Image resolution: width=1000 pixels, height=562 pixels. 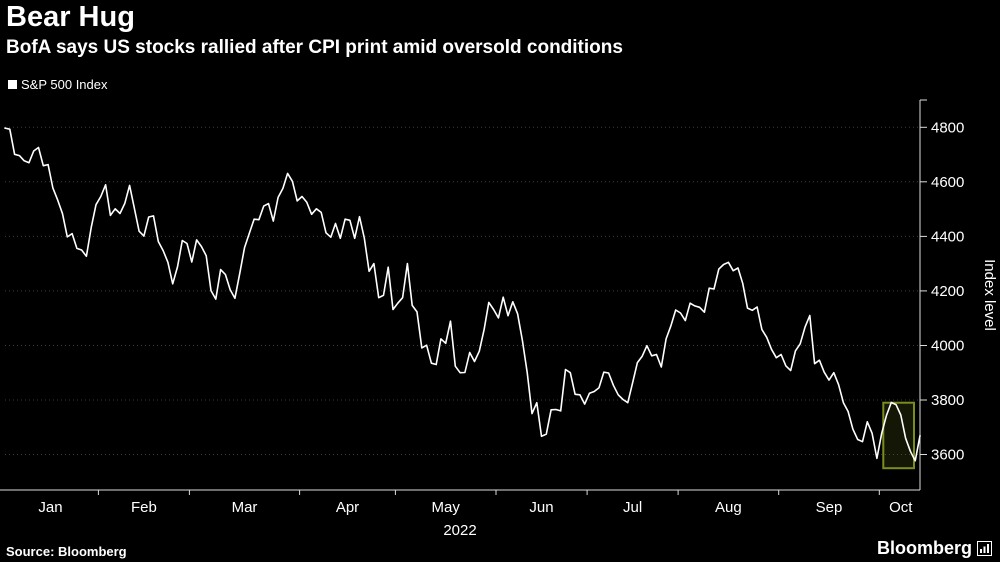 I want to click on source-note: Source: Bloomberg, so click(x=66, y=551).